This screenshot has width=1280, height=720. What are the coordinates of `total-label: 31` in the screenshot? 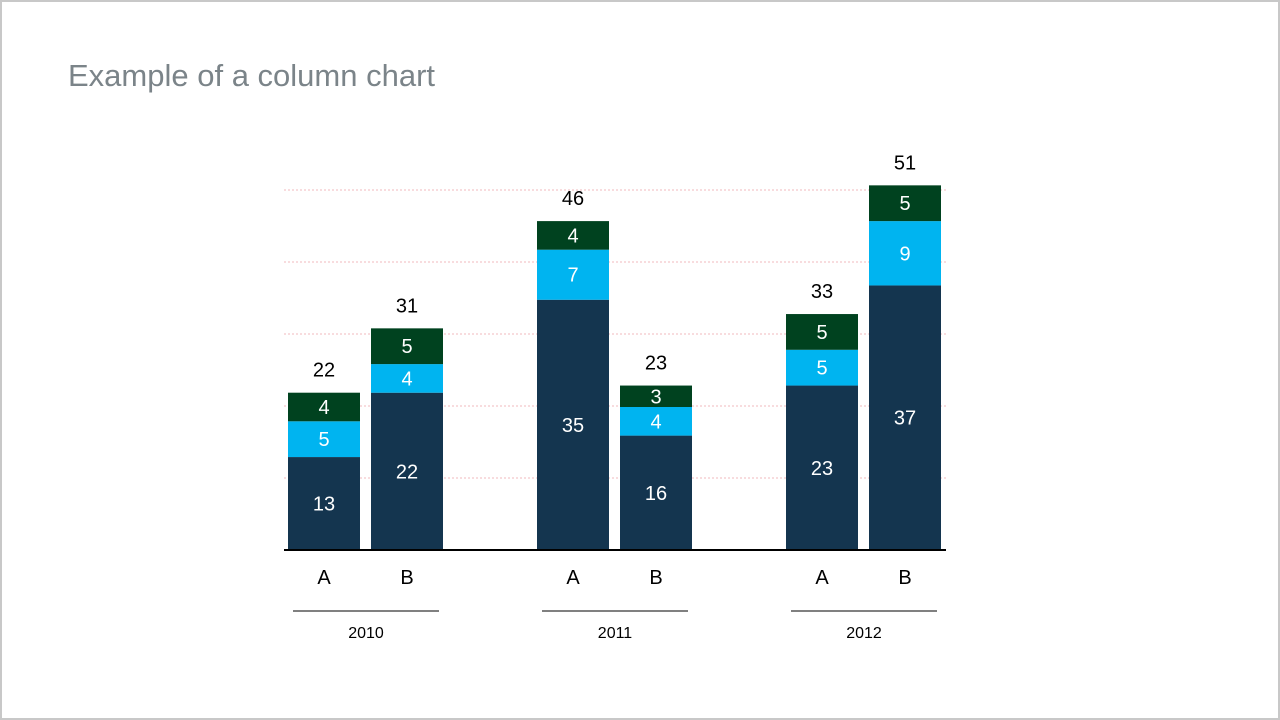 It's located at (407, 306).